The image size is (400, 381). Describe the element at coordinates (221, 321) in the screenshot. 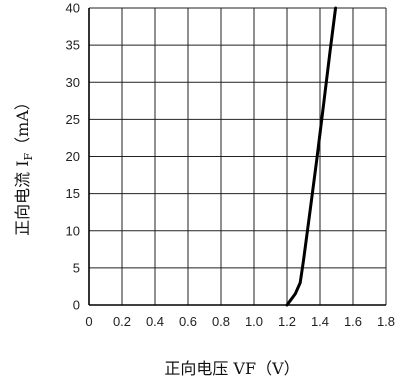

I see `x-tick-label: 0.8` at that location.